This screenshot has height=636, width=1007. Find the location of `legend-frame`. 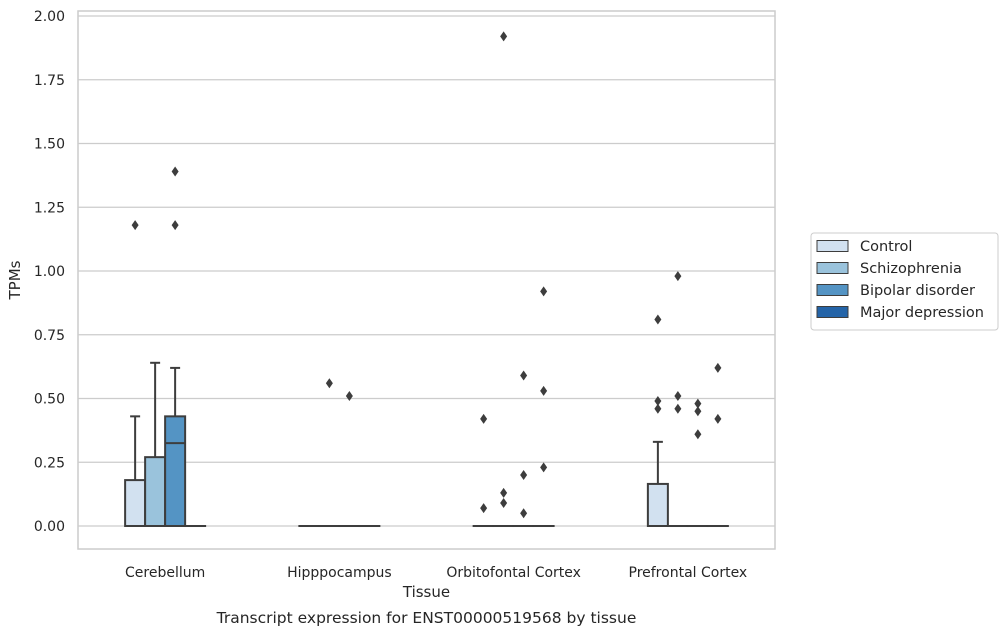

legend-frame is located at coordinates (904, 281).